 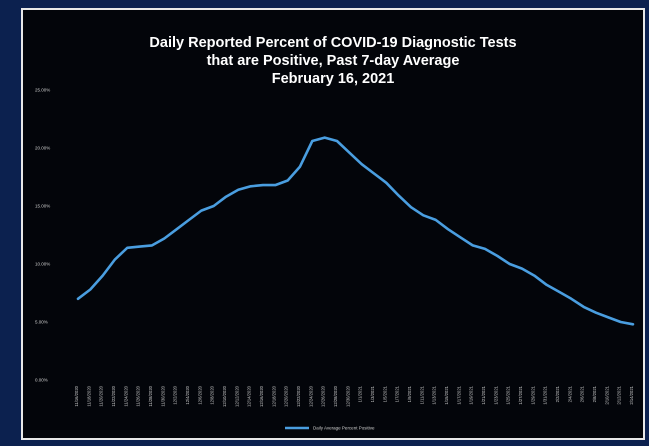 I want to click on x-tick-label: 11/30/2020, so click(x=162, y=395).